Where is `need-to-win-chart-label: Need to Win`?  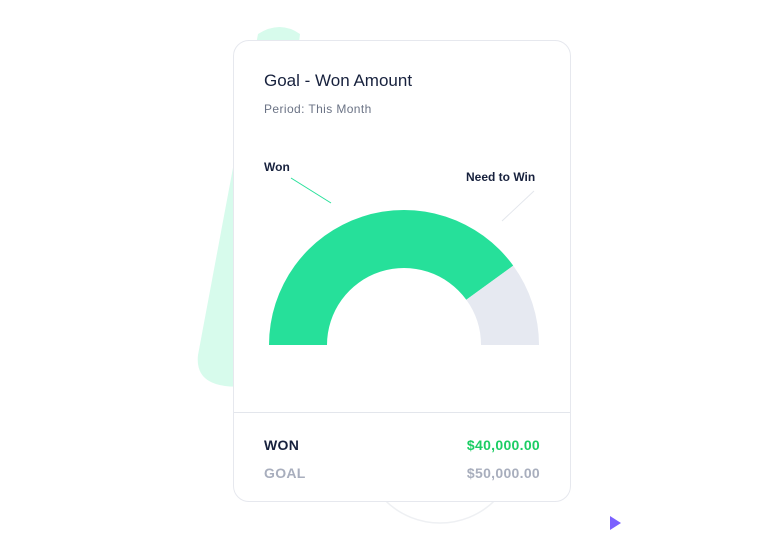 need-to-win-chart-label: Need to Win is located at coordinates (501, 177).